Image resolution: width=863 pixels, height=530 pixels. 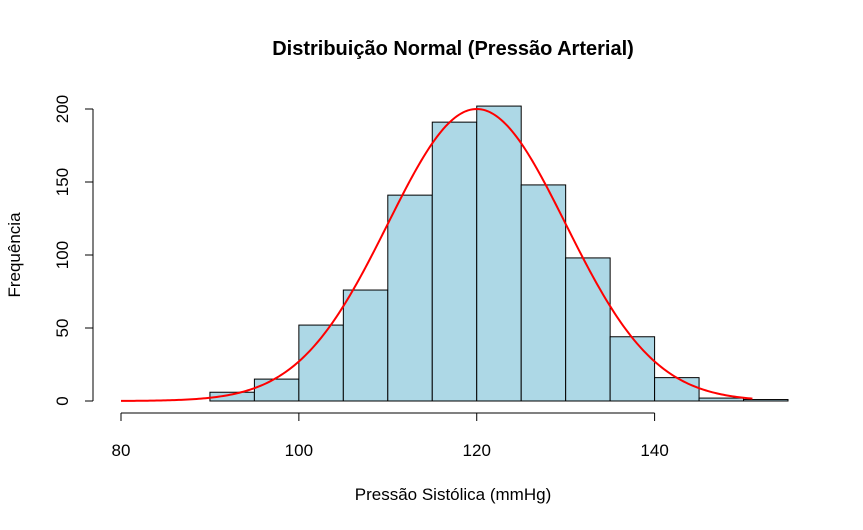 I want to click on y-axis-label: Frequência, so click(x=14, y=255).